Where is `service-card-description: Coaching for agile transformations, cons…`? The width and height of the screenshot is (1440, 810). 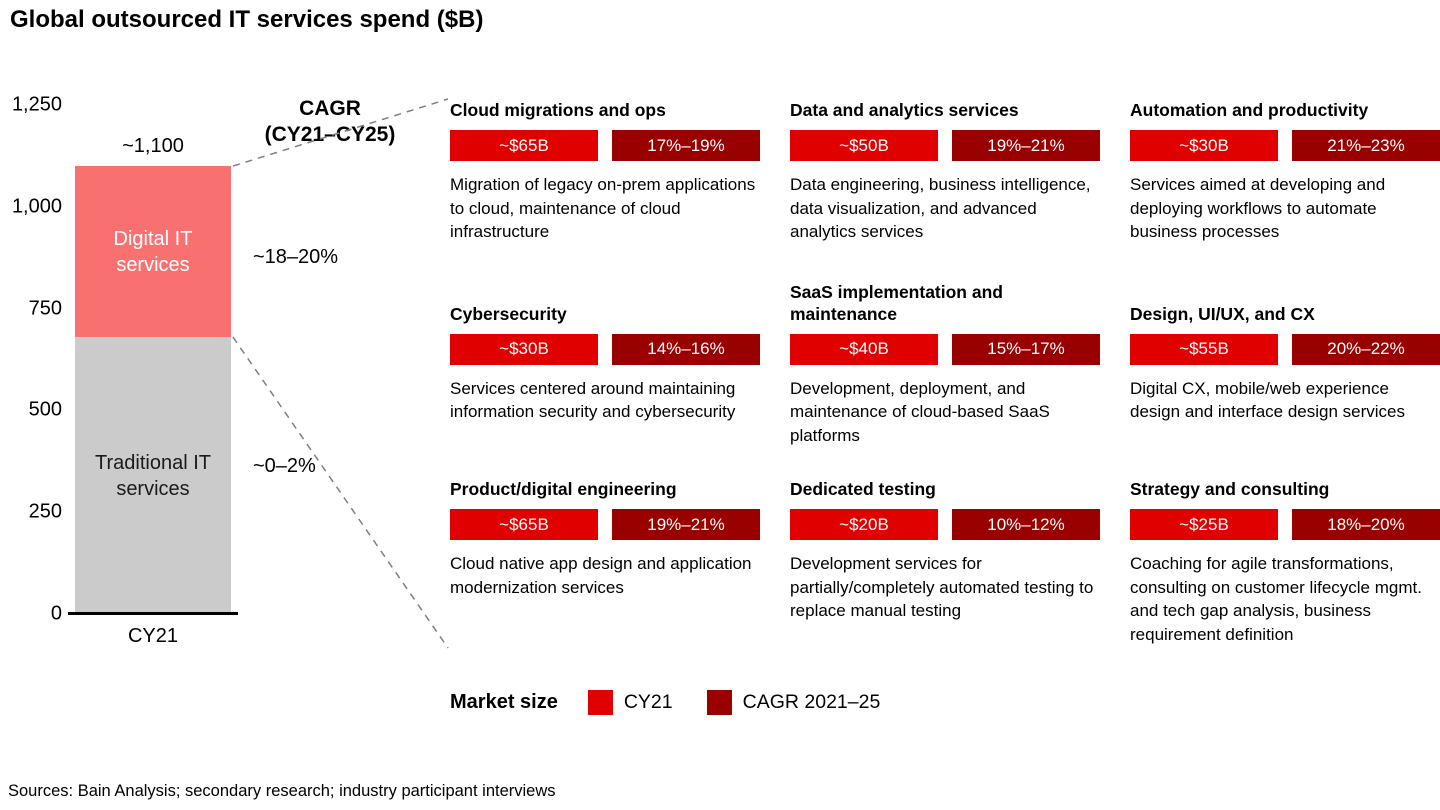
service-card-description: Coaching for agile transformations, cons… is located at coordinates (1276, 599).